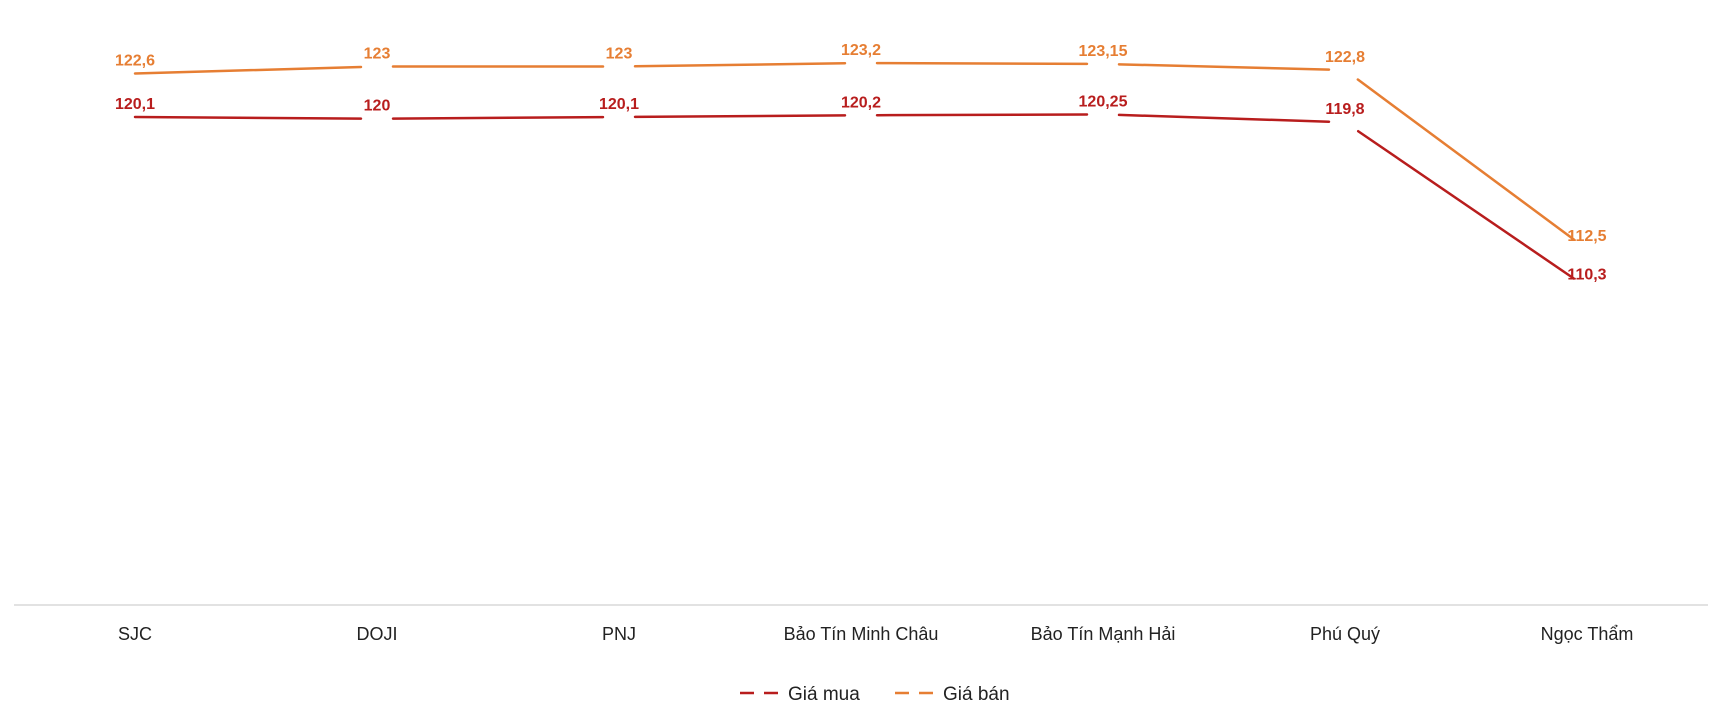 This screenshot has width=1722, height=710. I want to click on category-label: Bảo Tín Mạnh Hải, so click(1103, 634).